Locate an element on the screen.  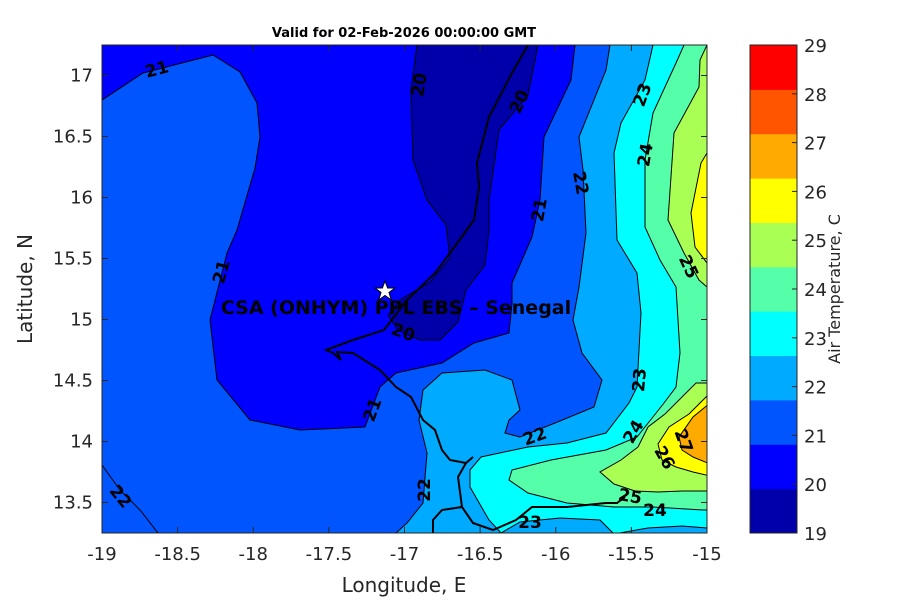
colorbar-tick-label: 22 is located at coordinates (815, 388).